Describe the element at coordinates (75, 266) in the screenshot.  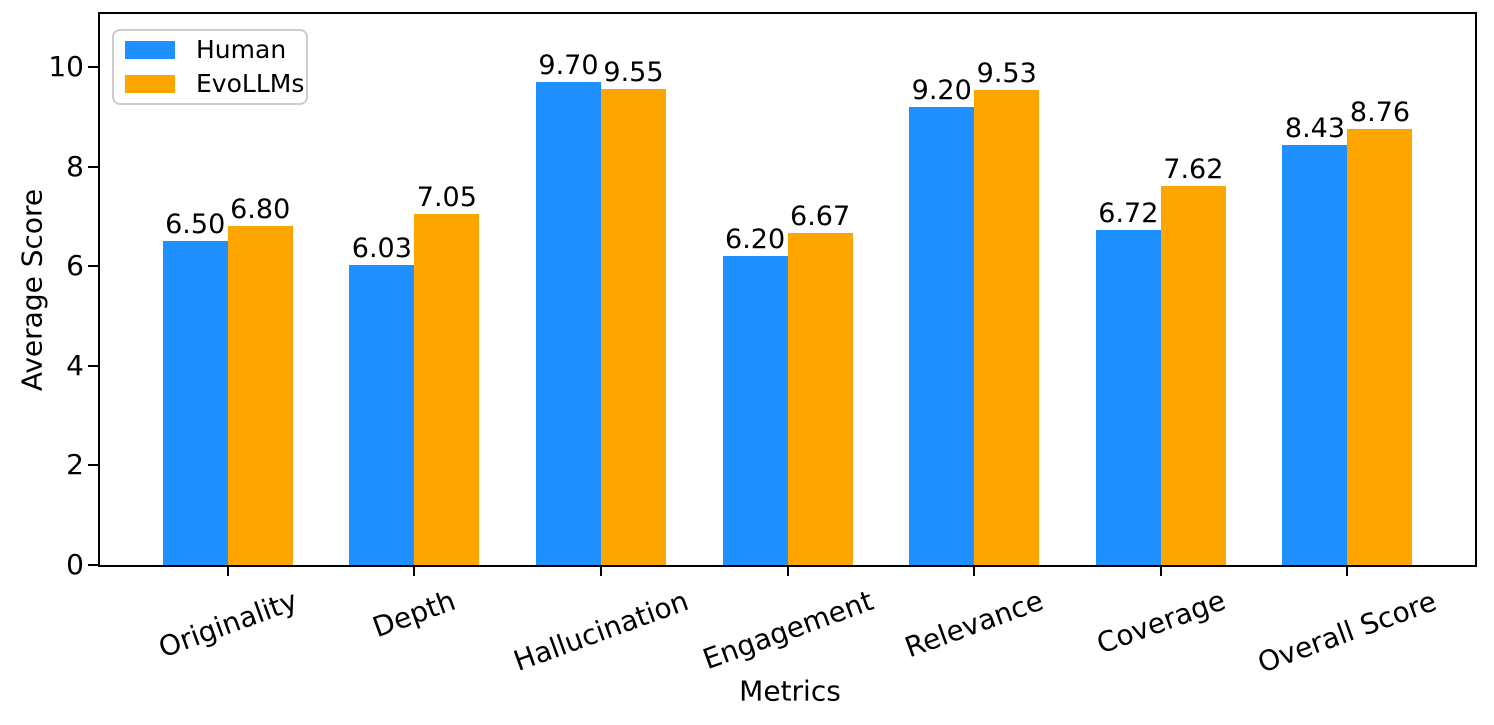
I see `y-tick-label-6: 6` at that location.